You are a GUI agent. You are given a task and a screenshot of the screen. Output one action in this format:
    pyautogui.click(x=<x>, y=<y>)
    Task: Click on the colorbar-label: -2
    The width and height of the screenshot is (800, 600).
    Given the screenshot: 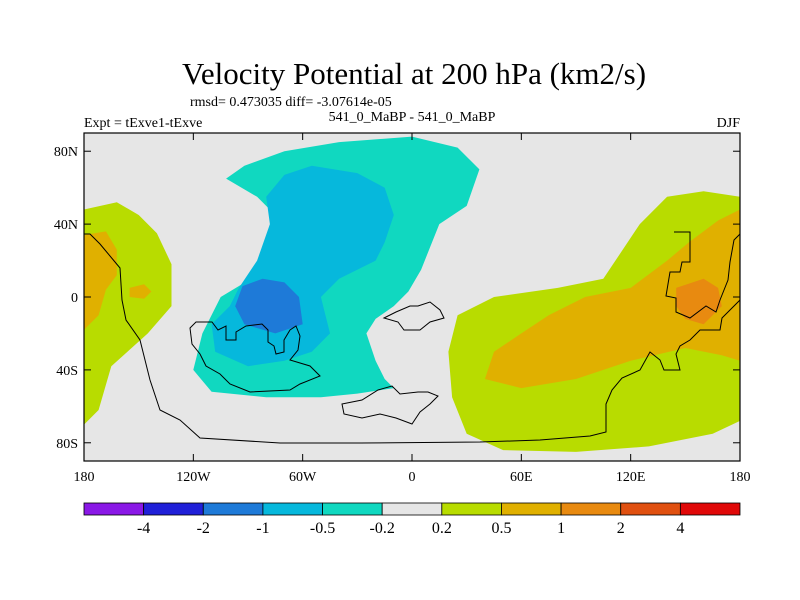 What is the action you would take?
    pyautogui.click(x=203, y=528)
    